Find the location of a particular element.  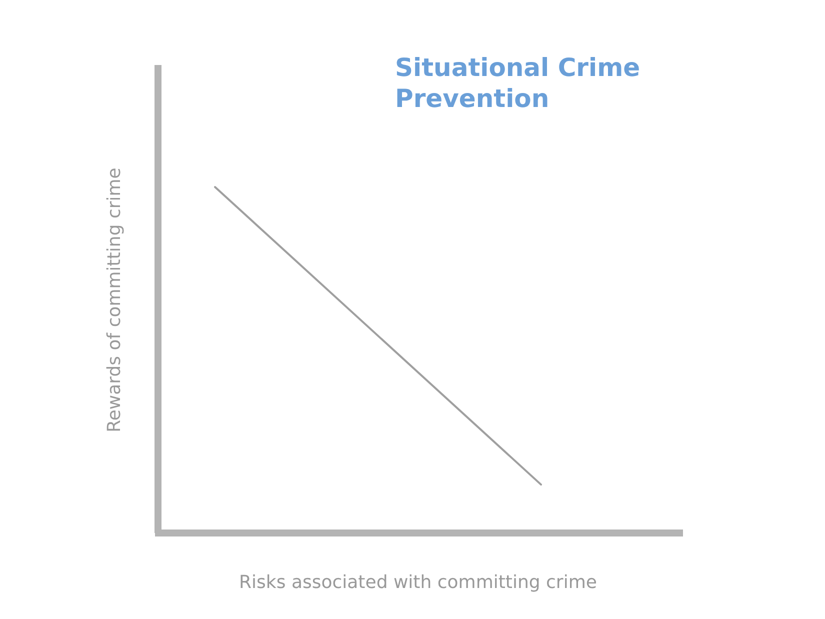

y-axis-title: Rewards of committing crime is located at coordinates (114, 300).